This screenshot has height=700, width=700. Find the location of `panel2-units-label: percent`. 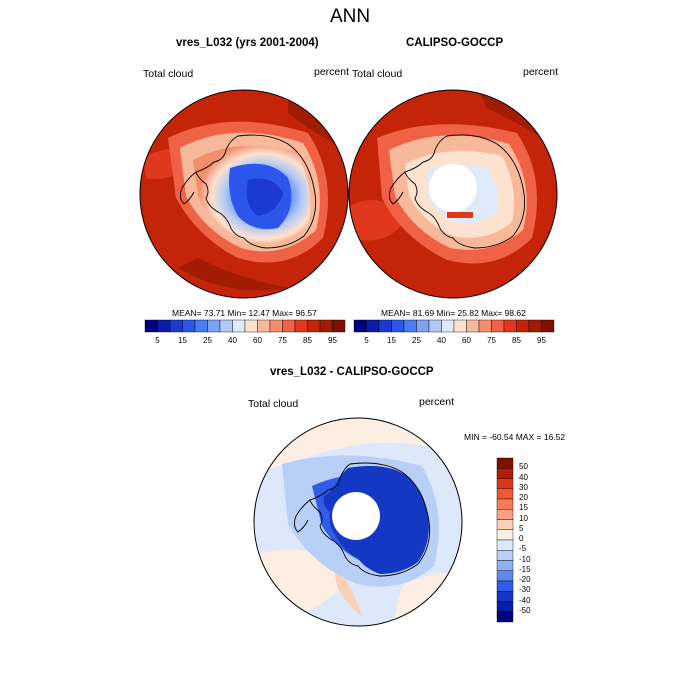

panel2-units-label: percent is located at coordinates (541, 72).